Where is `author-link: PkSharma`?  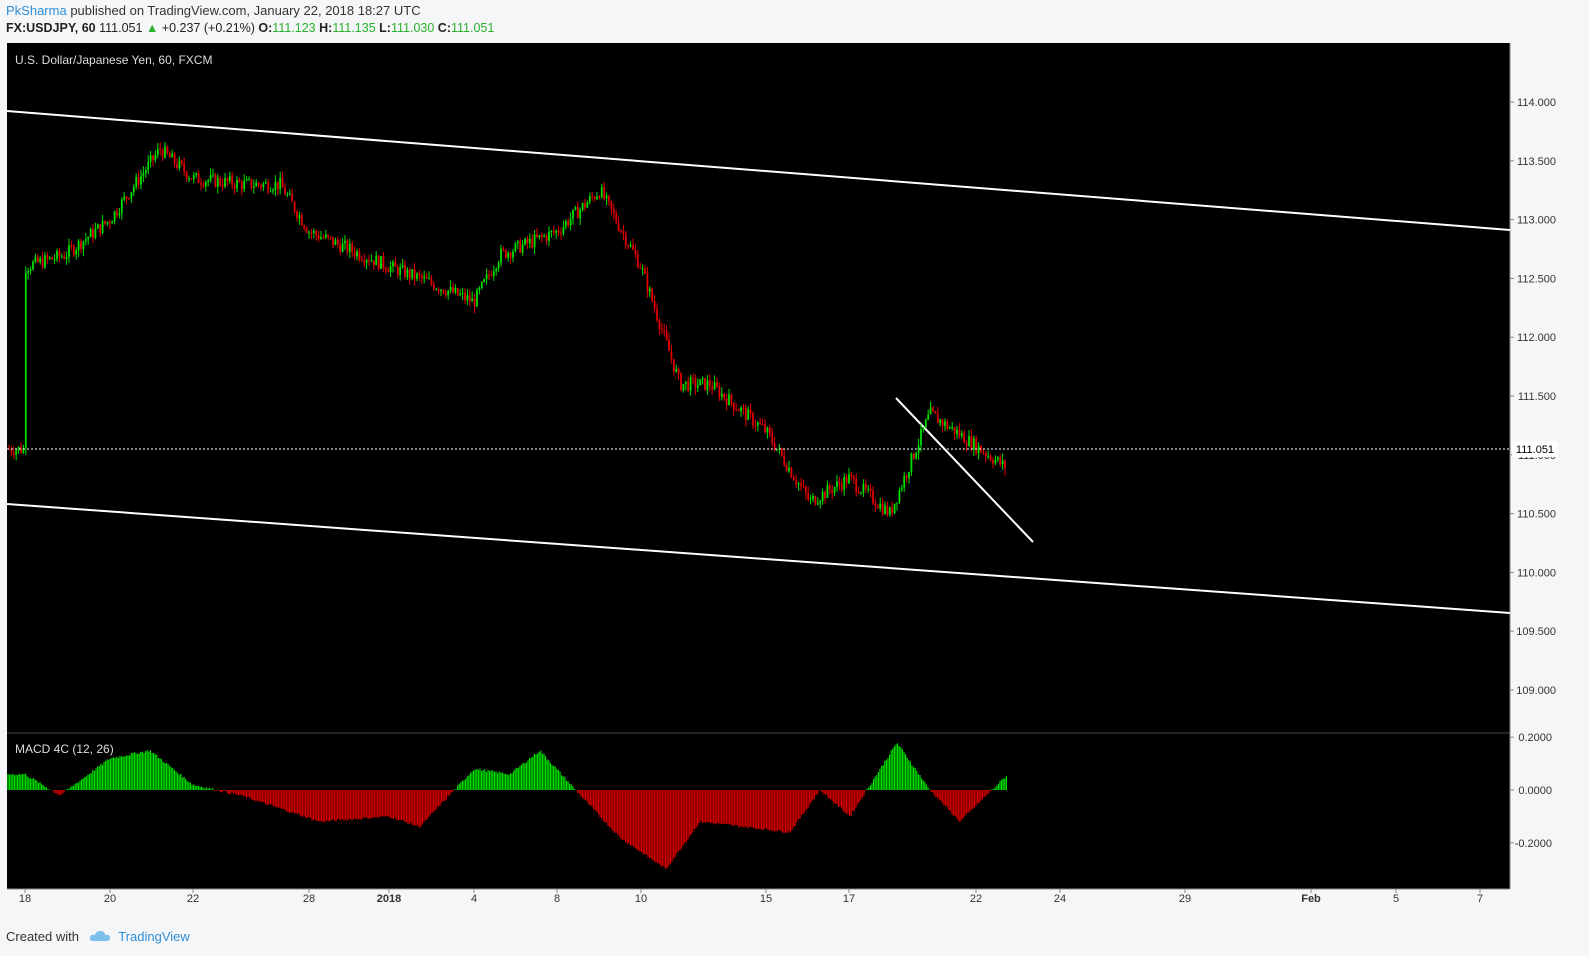
author-link: PkSharma is located at coordinates (36, 10).